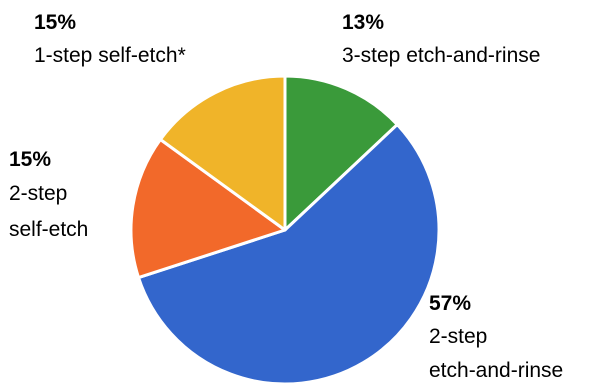 Image resolution: width=610 pixels, height=384 pixels. What do you see at coordinates (496, 370) in the screenshot?
I see `slice-label-2-step-etch-and-rinse-line2: etch-and-rinse` at bounding box center [496, 370].